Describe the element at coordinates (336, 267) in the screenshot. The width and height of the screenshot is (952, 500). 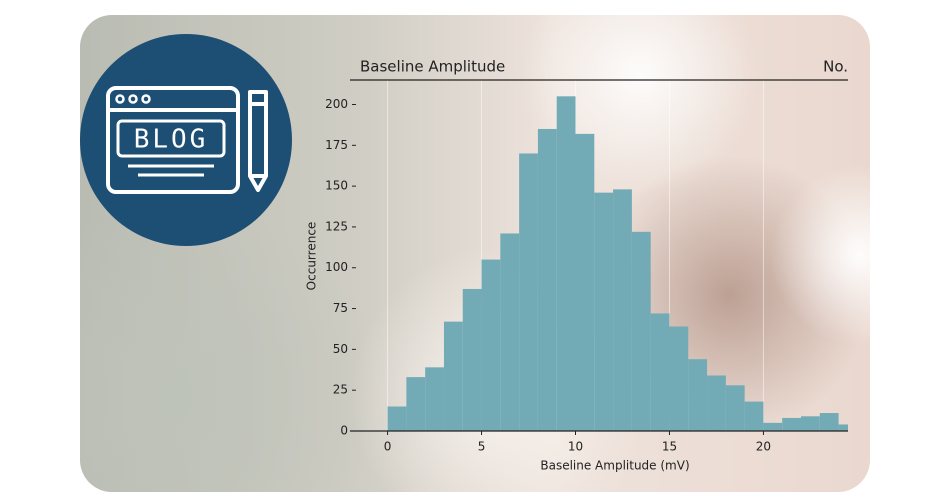
I see `y-tick-label: 100` at that location.